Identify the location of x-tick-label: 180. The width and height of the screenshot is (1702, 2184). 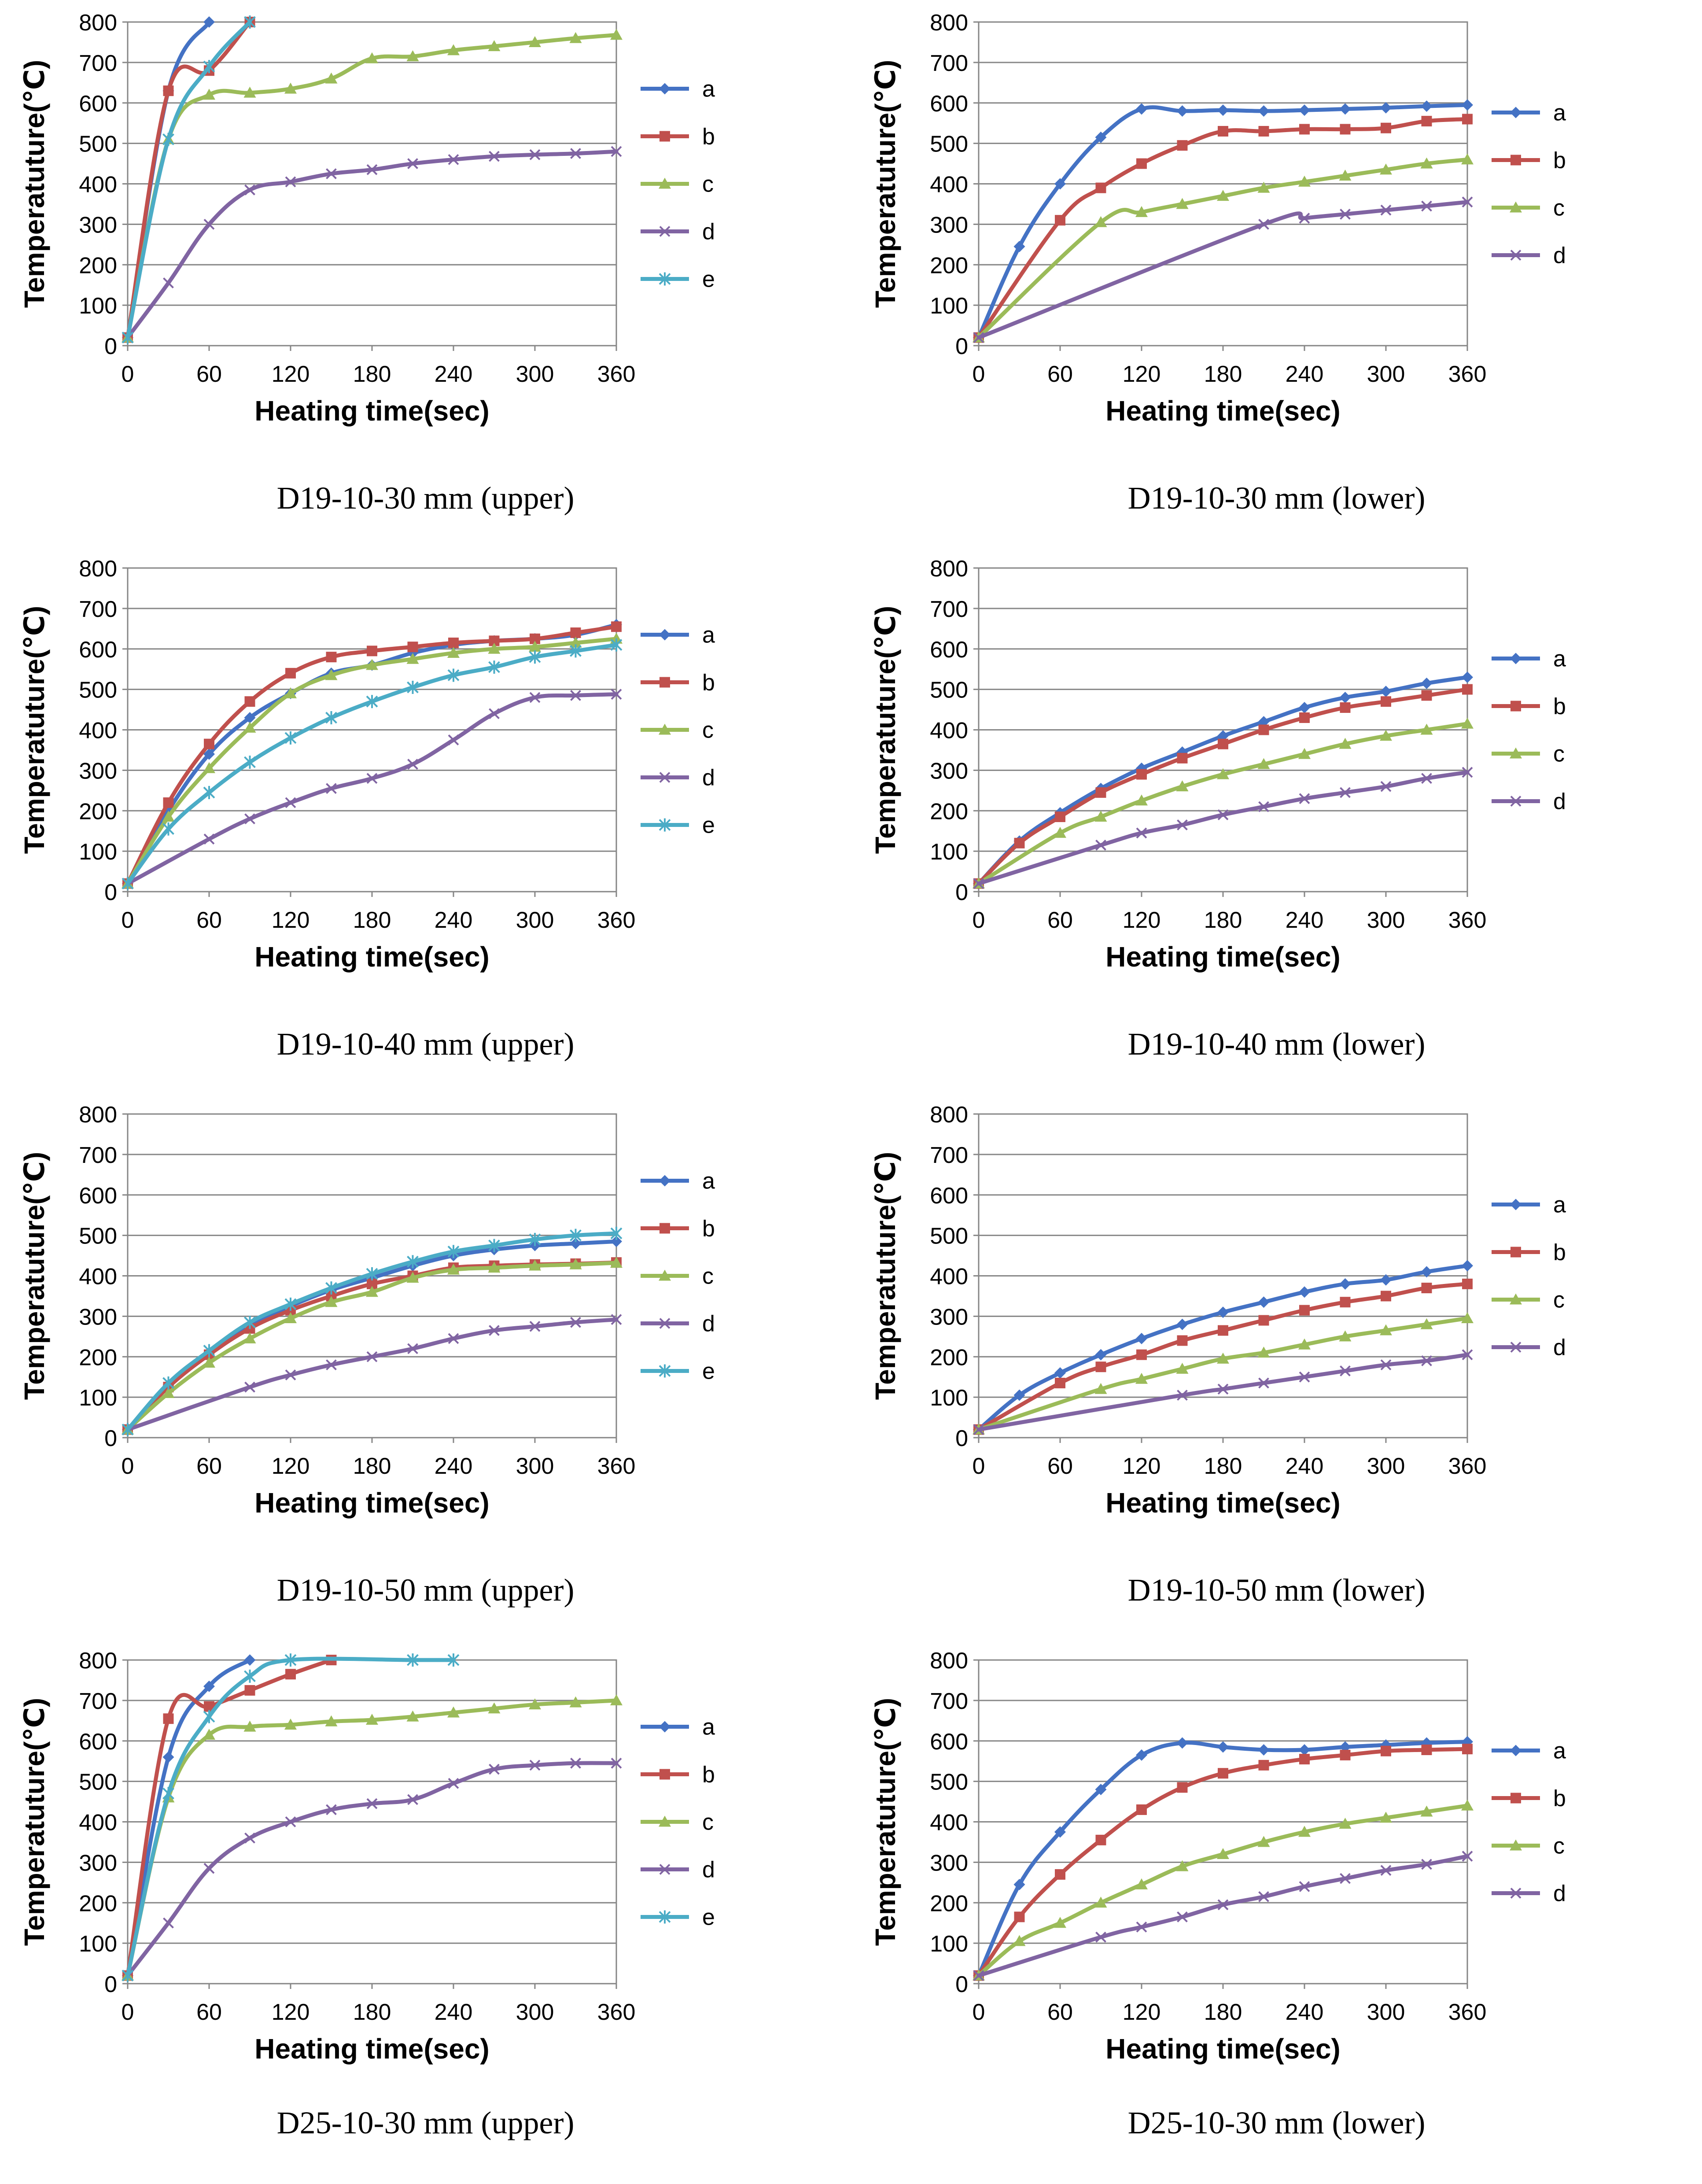
(1223, 2012).